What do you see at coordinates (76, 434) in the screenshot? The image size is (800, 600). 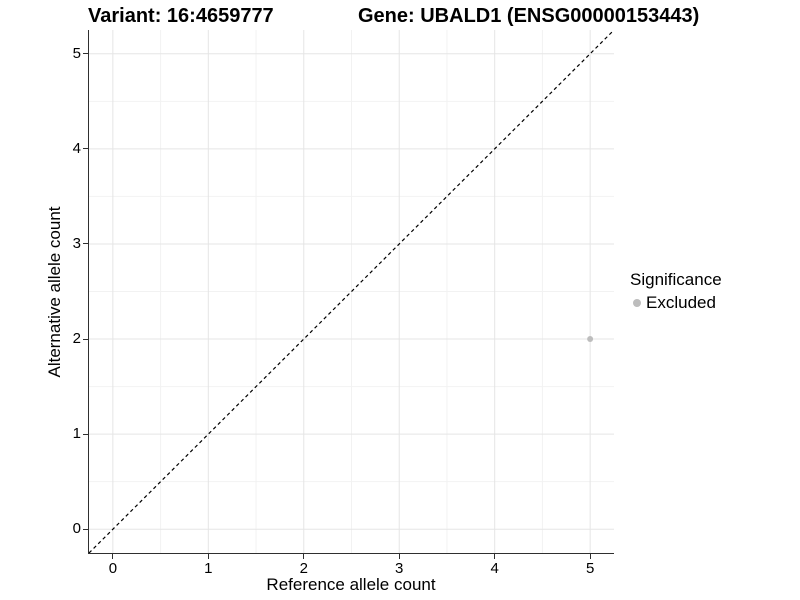 I see `y-tick-label: 1` at bounding box center [76, 434].